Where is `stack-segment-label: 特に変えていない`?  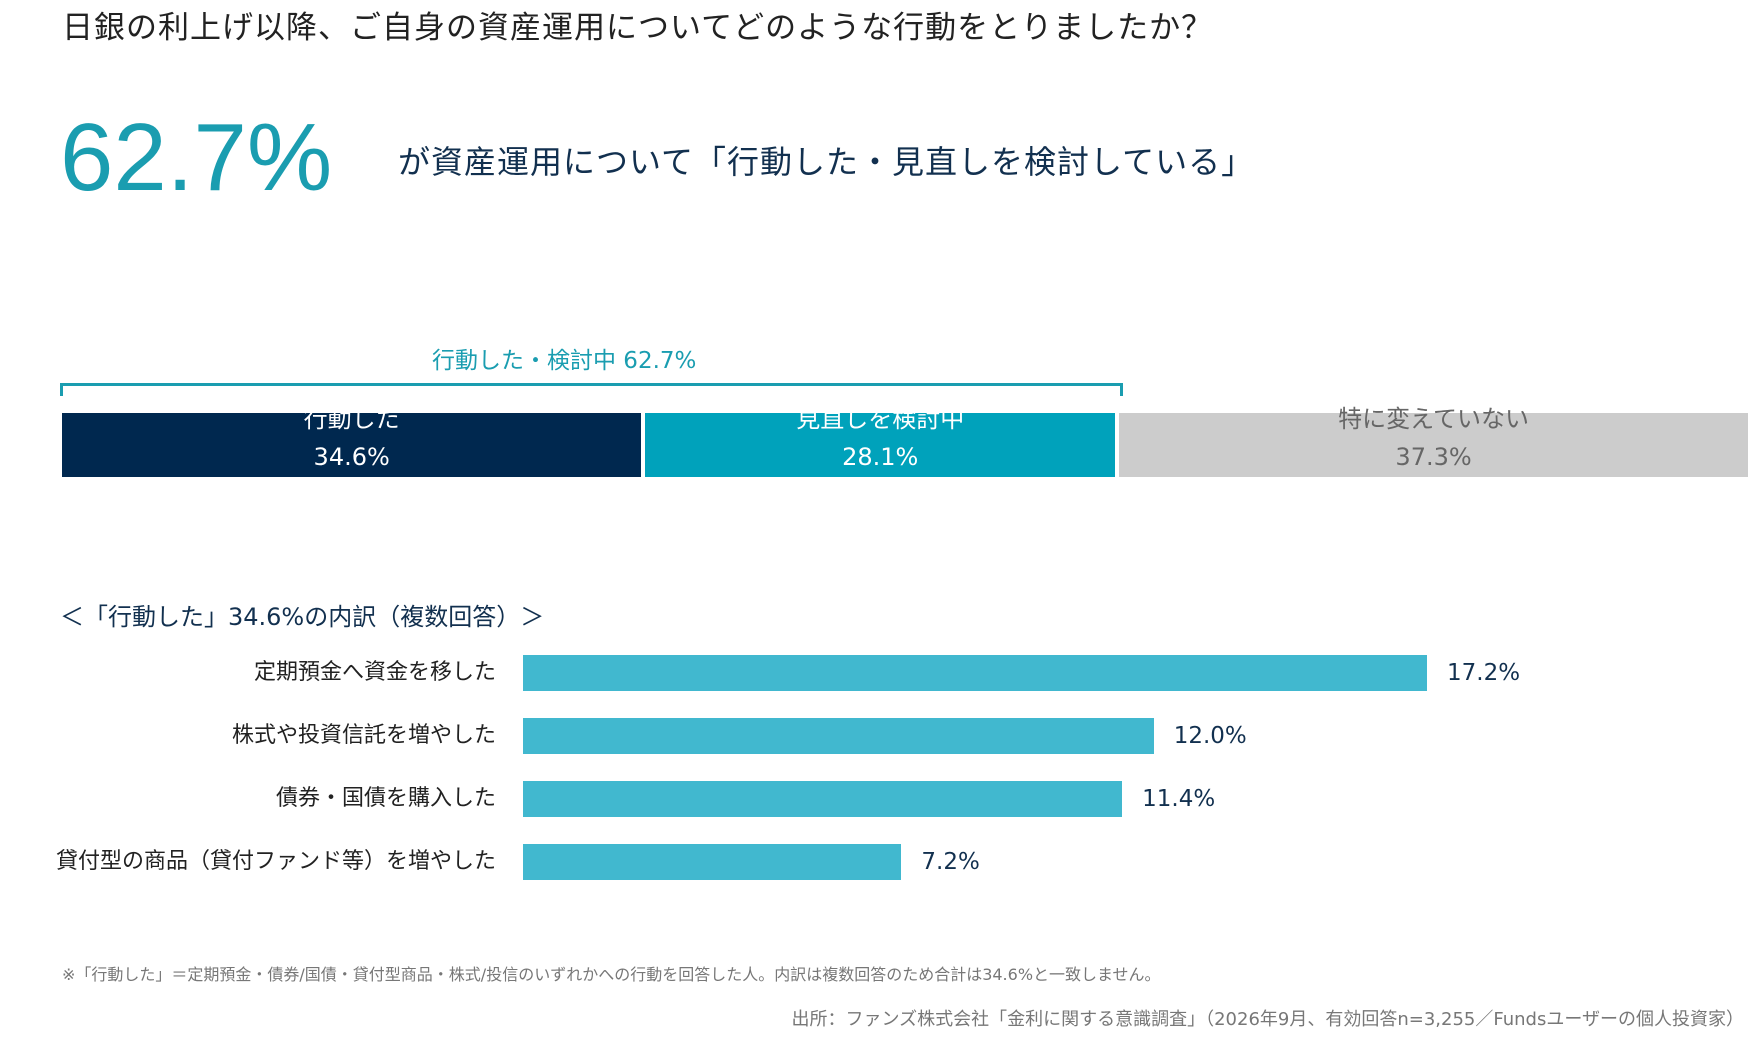 stack-segment-label: 特に変えていない is located at coordinates (1433, 419).